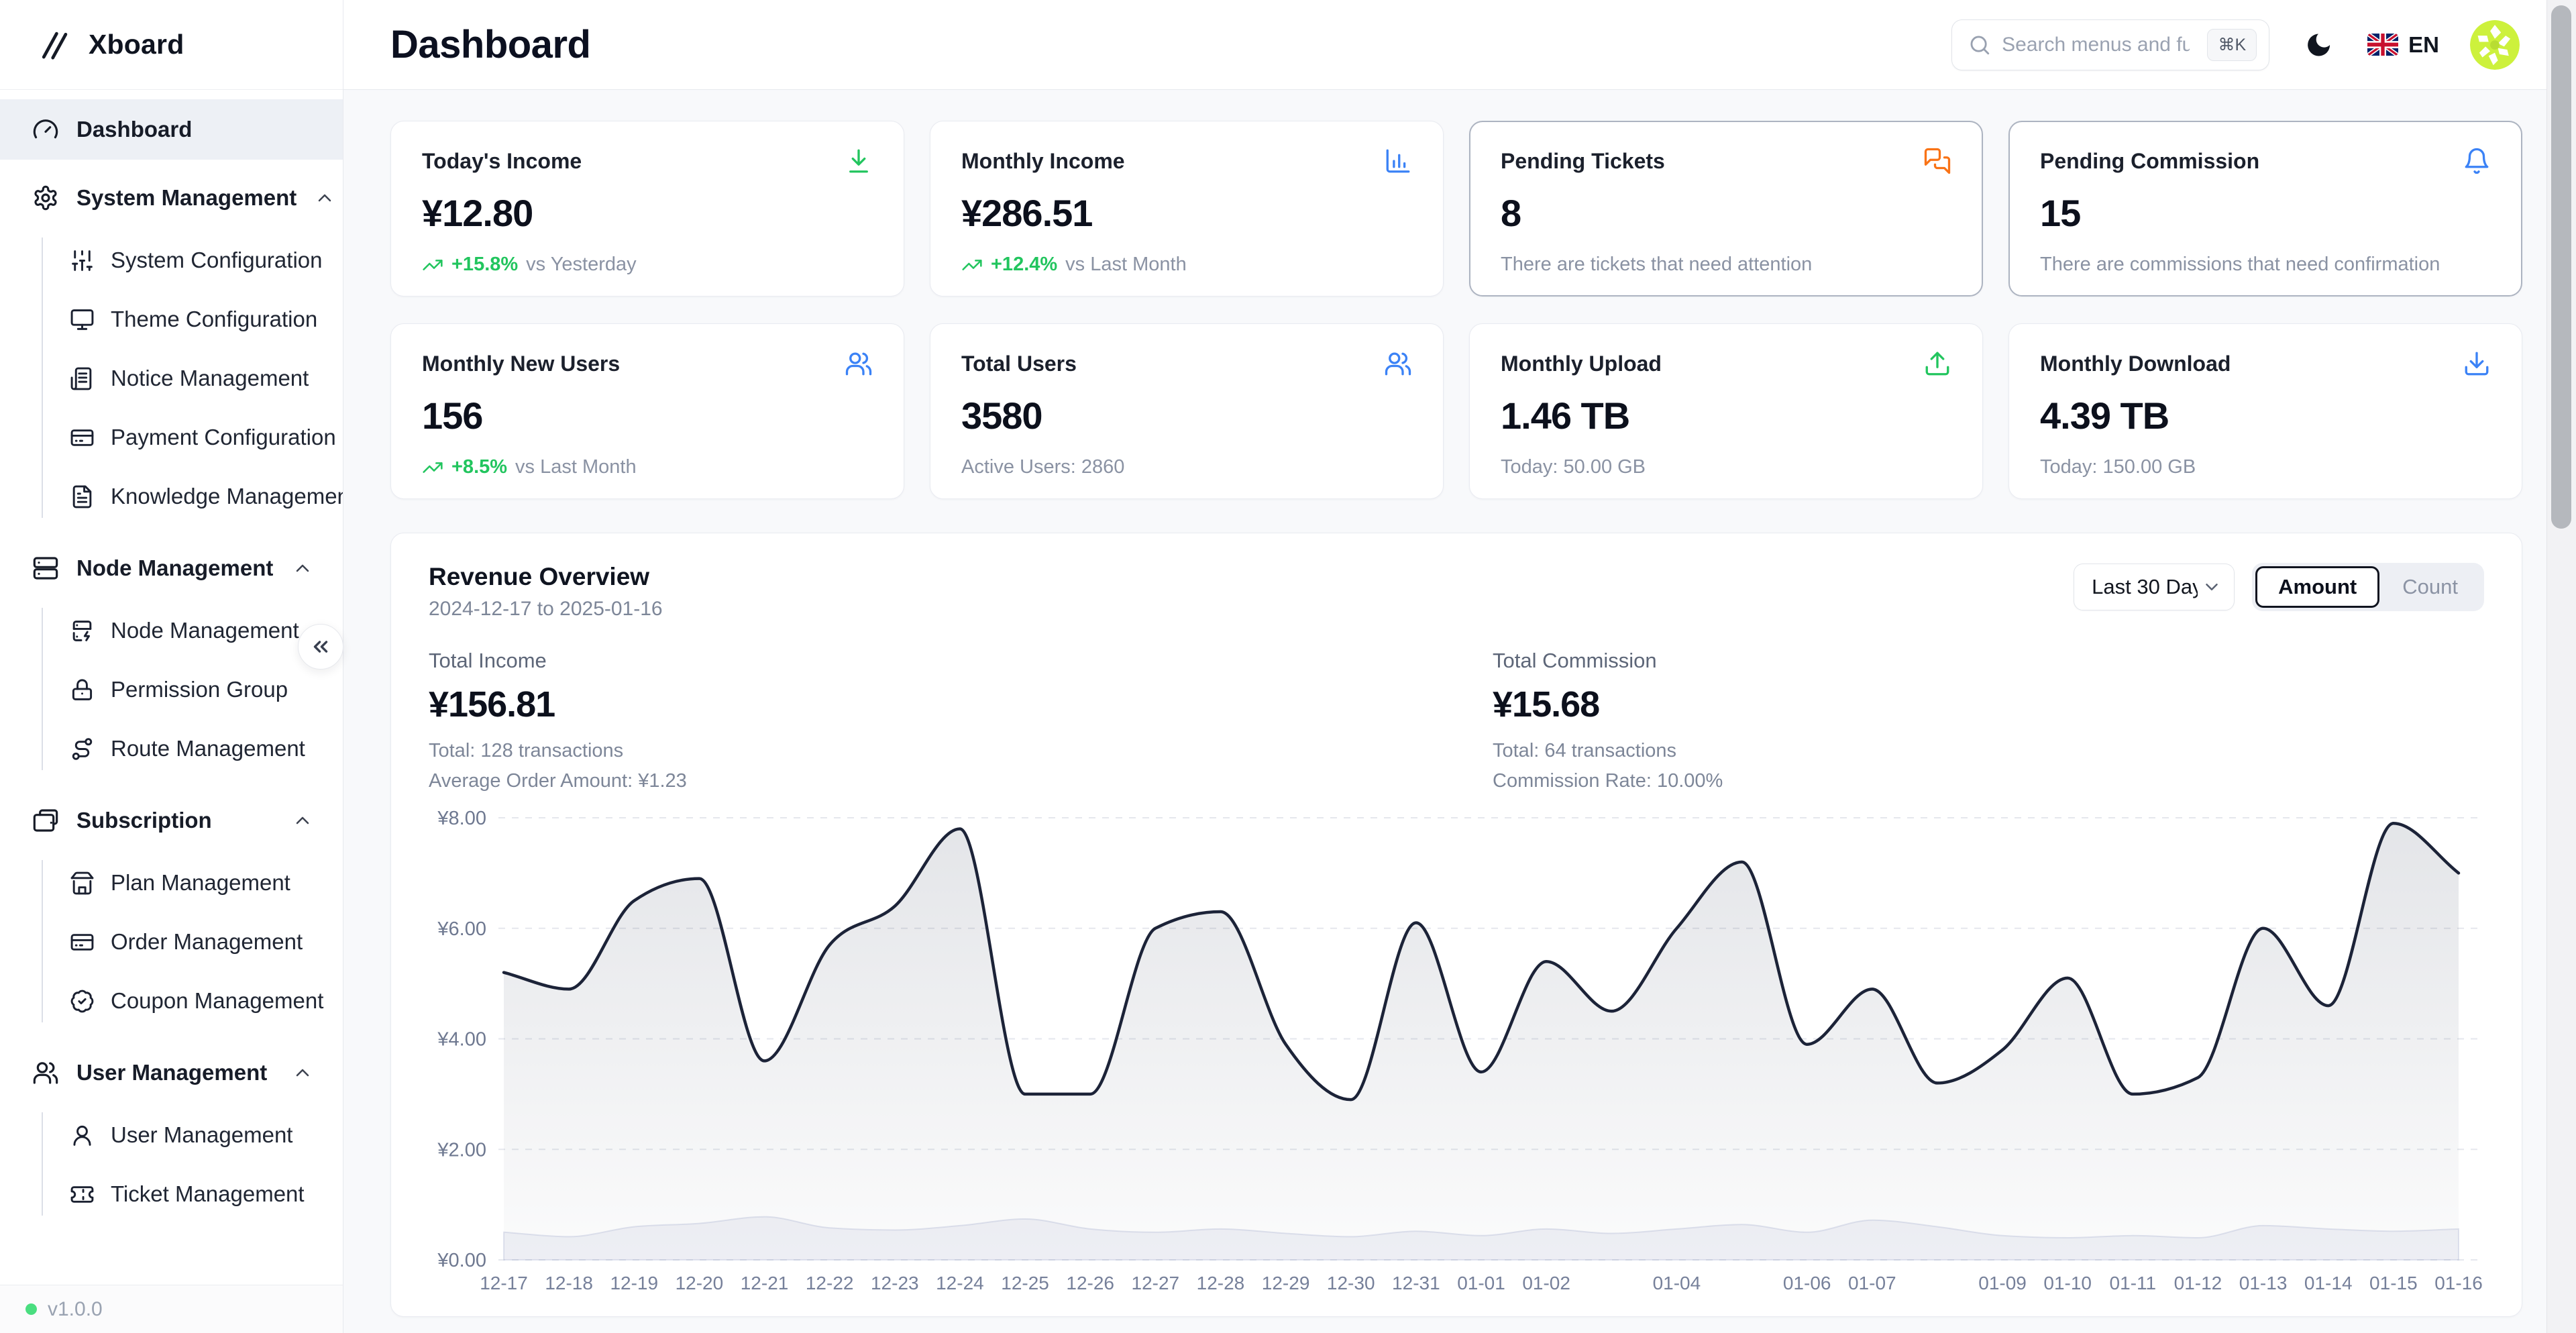 The image size is (2576, 1333). What do you see at coordinates (581, 264) in the screenshot?
I see `trend-compare-label: vs Yesterday` at bounding box center [581, 264].